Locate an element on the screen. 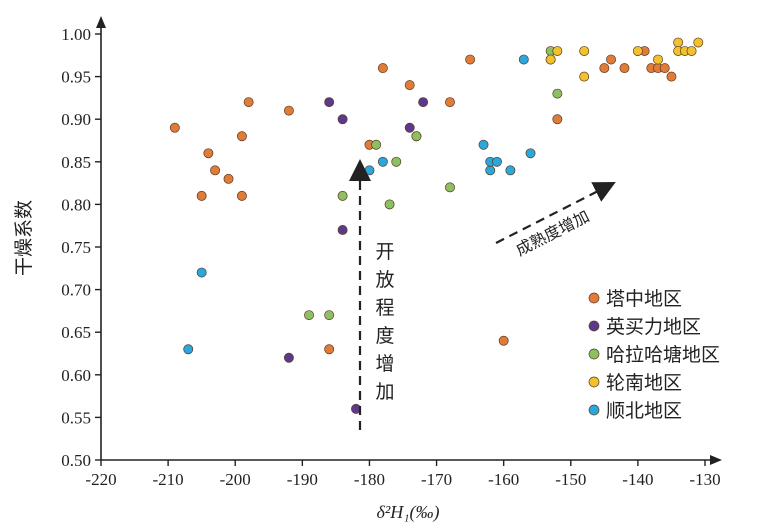 This screenshot has height=532, width=761. x-tick-label: -210 is located at coordinates (168, 479).